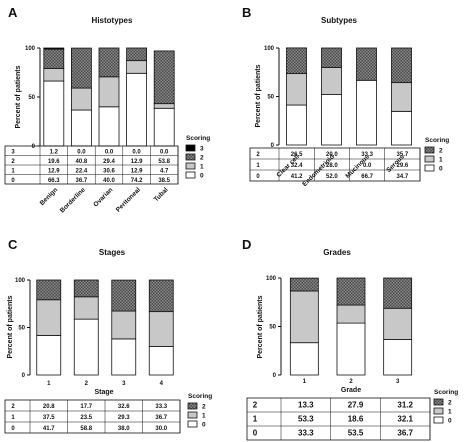  Describe the element at coordinates (109, 162) in the screenshot. I see `table-cell: 29.4` at that location.